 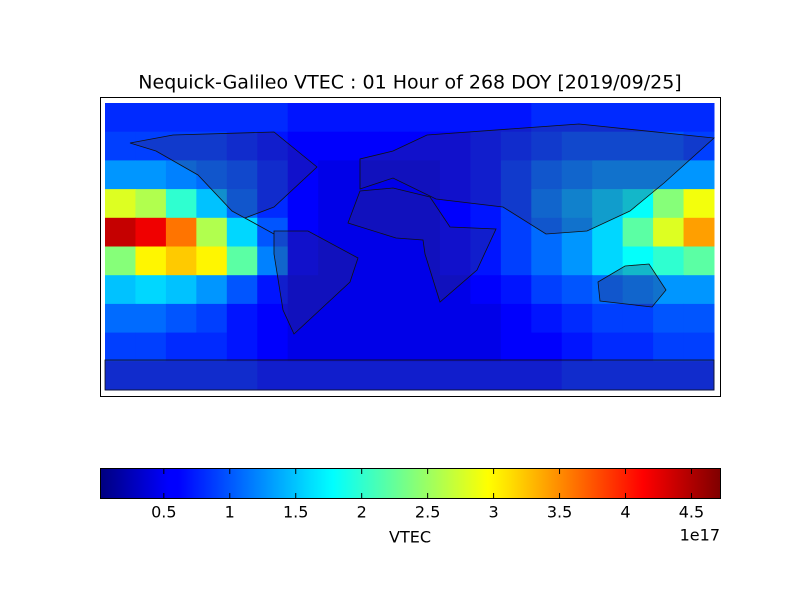 I want to click on colorbar-offset: 1e17, so click(x=700, y=535).